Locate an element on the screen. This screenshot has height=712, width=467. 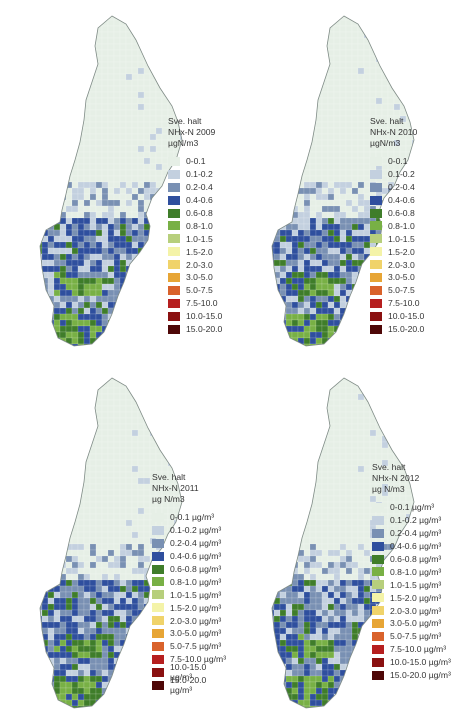
legend-item: 0.4-0.6 is located at coordinates (397, 200).